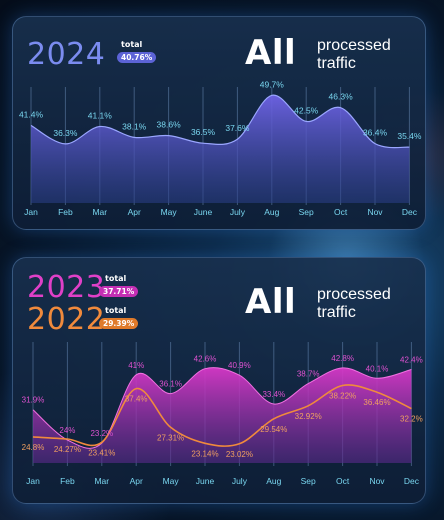  I want to click on data-label-2023: 23.2%, so click(101, 433).